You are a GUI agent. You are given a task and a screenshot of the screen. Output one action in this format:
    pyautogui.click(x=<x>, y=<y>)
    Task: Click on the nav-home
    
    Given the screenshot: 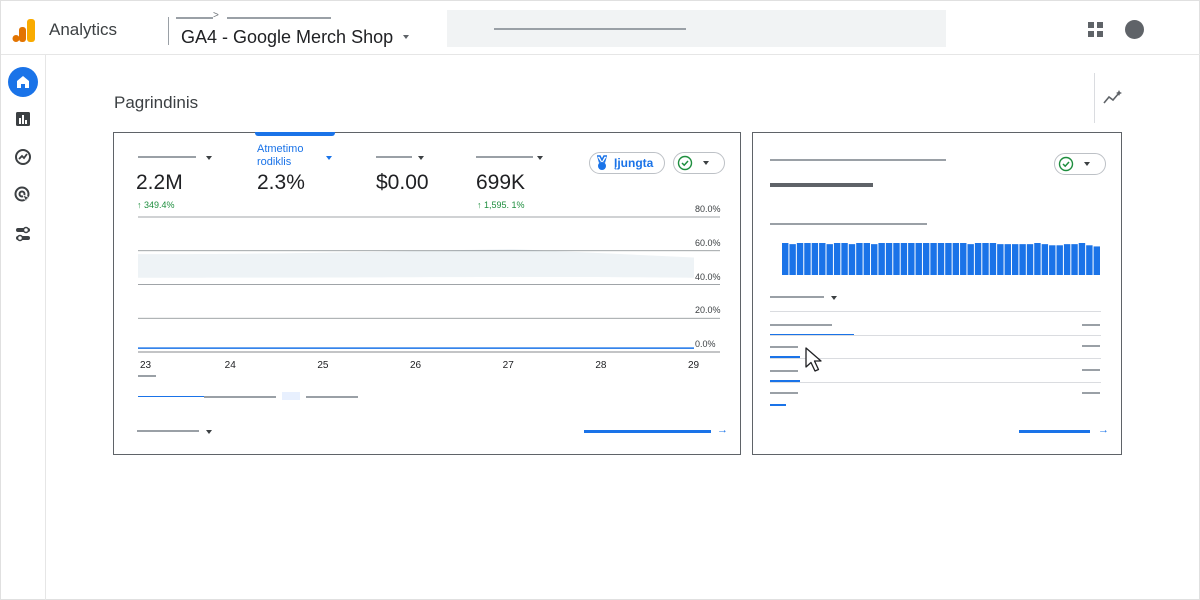 What is the action you would take?
    pyautogui.click(x=23, y=82)
    